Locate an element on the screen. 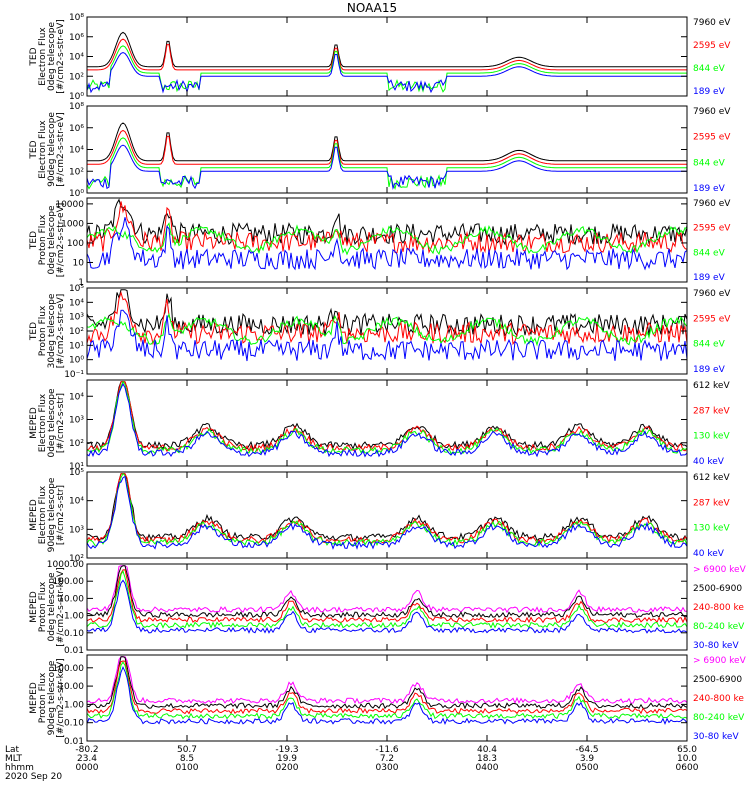 This screenshot has height=800, width=750. y-tick-label: 0.01 is located at coordinates (74, 742).